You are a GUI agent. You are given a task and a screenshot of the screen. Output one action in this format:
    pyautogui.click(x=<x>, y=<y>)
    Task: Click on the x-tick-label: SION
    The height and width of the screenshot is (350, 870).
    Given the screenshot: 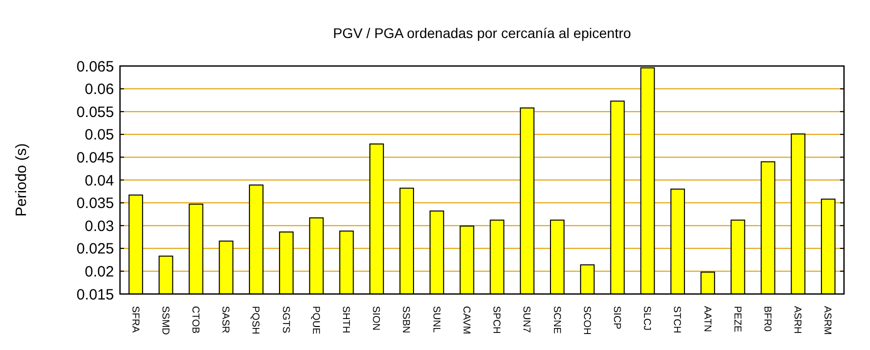 What is the action you would take?
    pyautogui.click(x=376, y=318)
    